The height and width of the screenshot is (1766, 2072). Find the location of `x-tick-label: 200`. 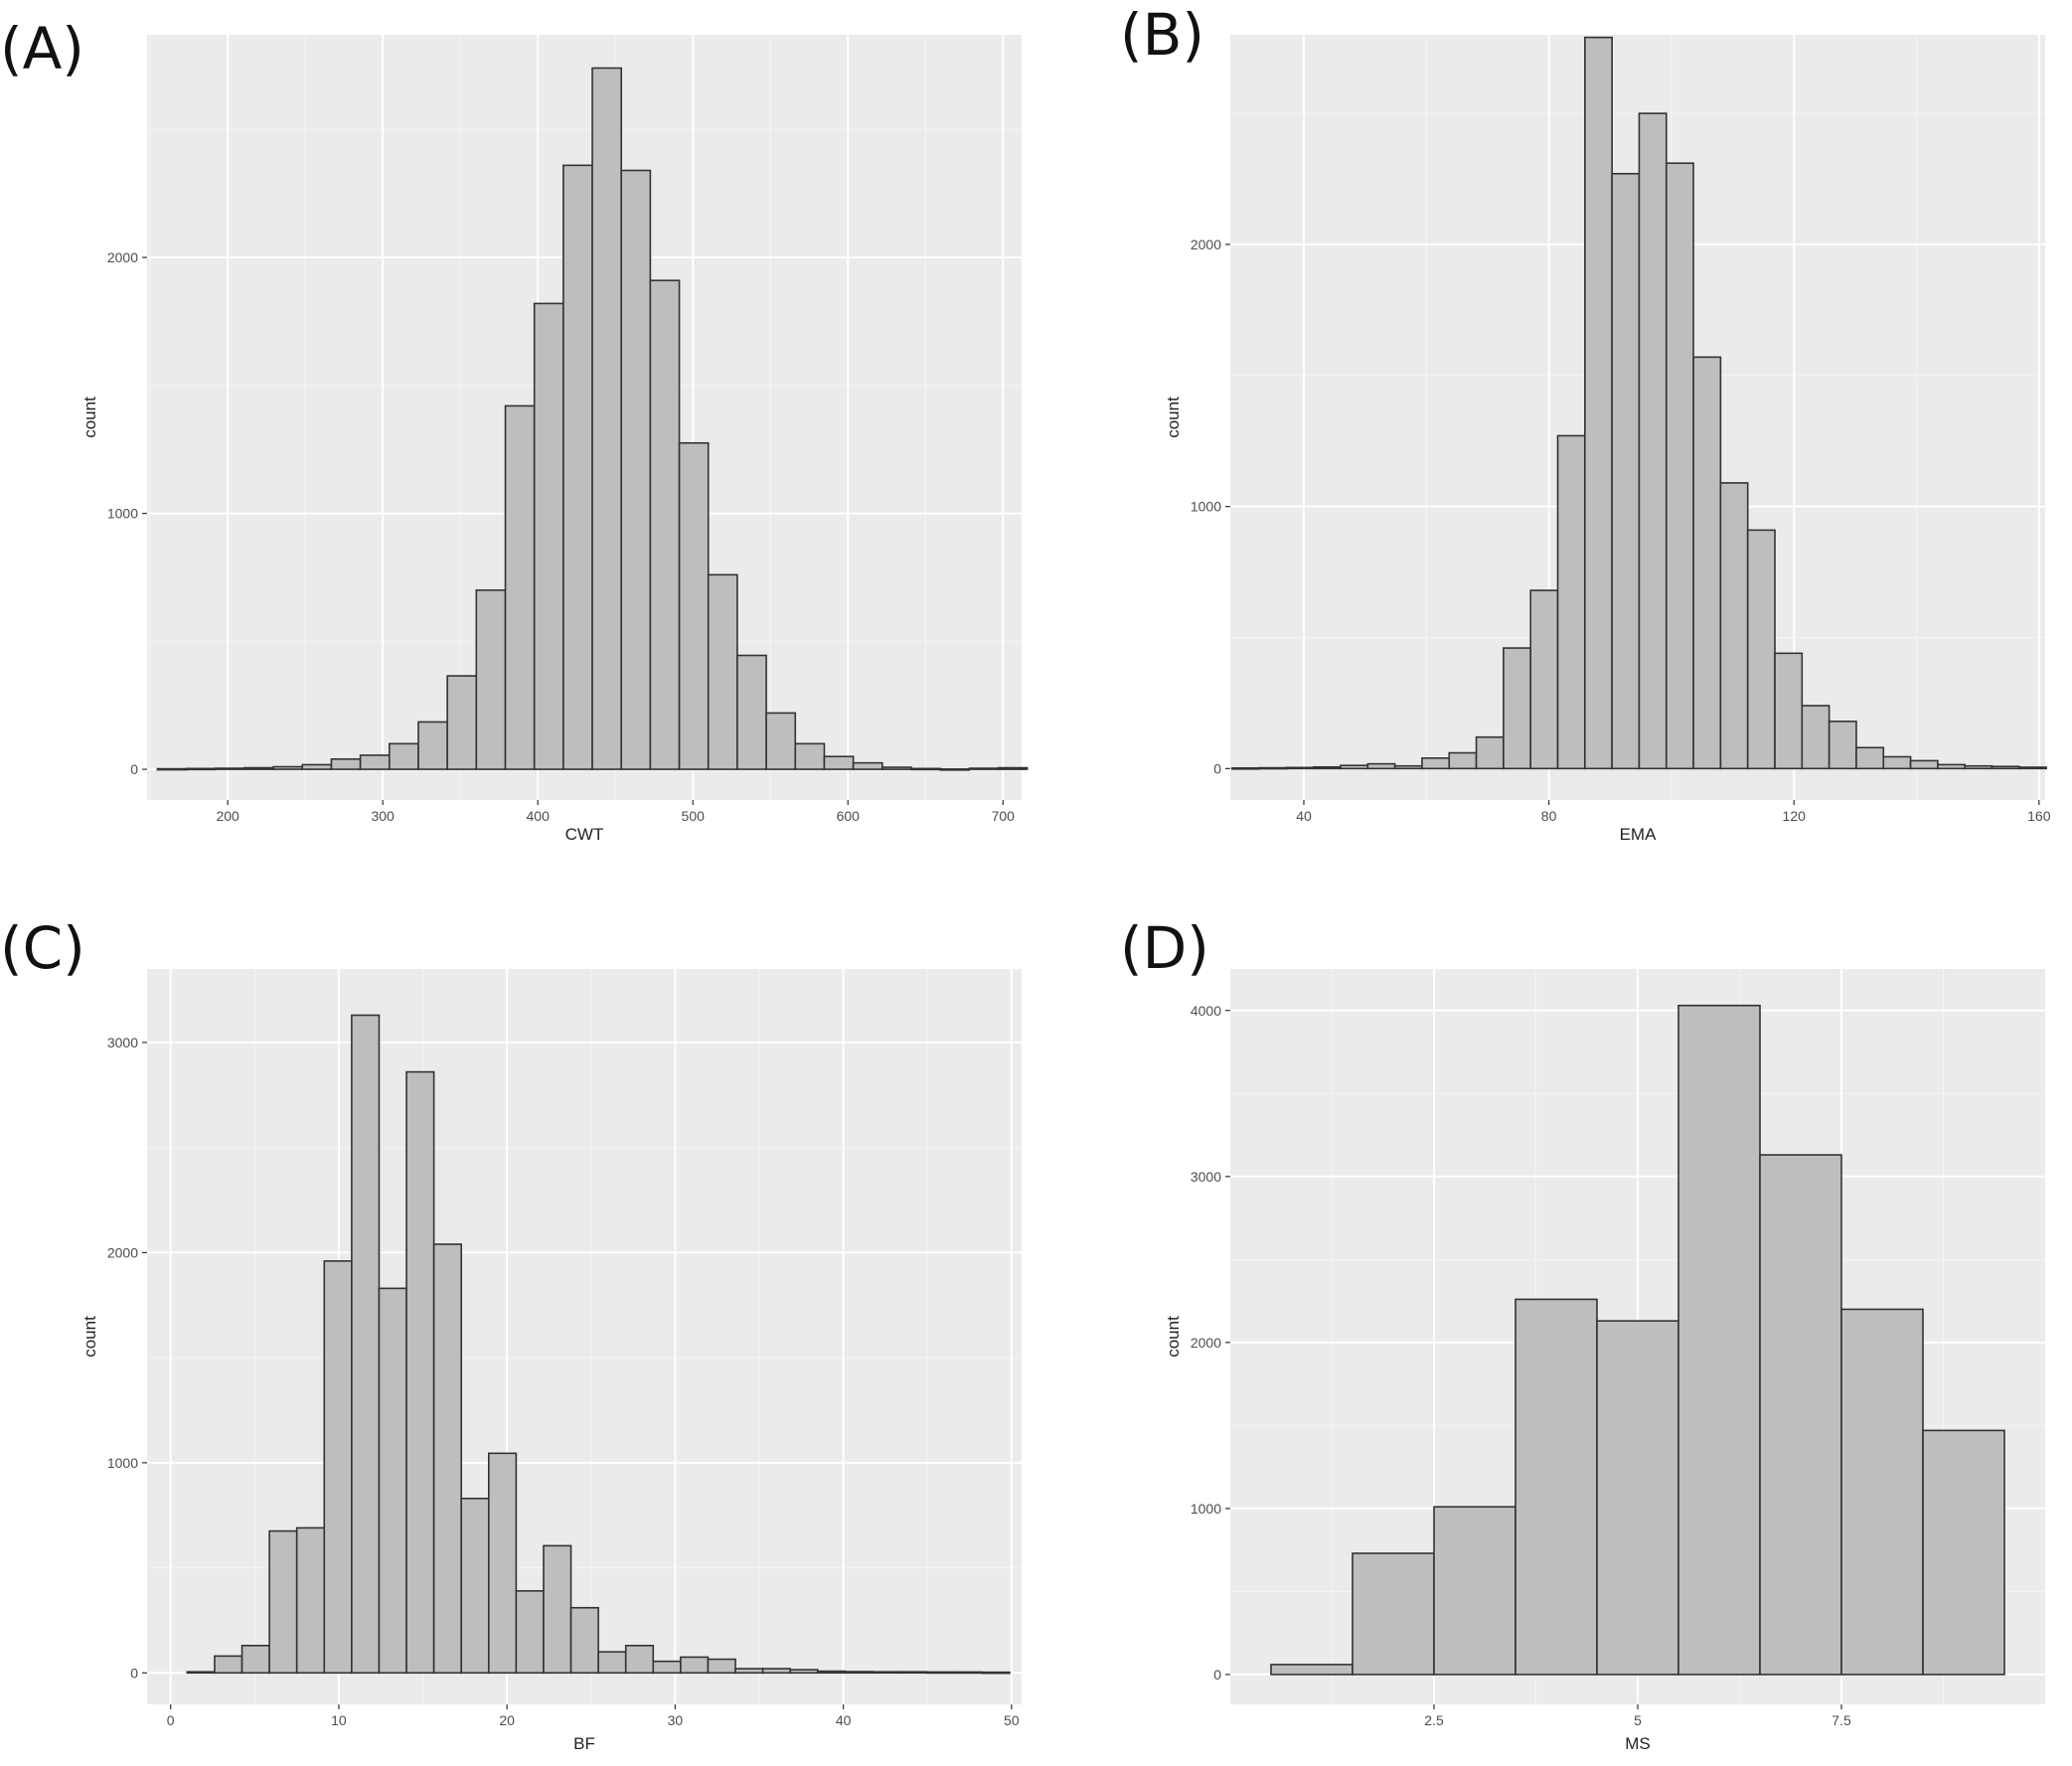

x-tick-label: 200 is located at coordinates (227, 816).